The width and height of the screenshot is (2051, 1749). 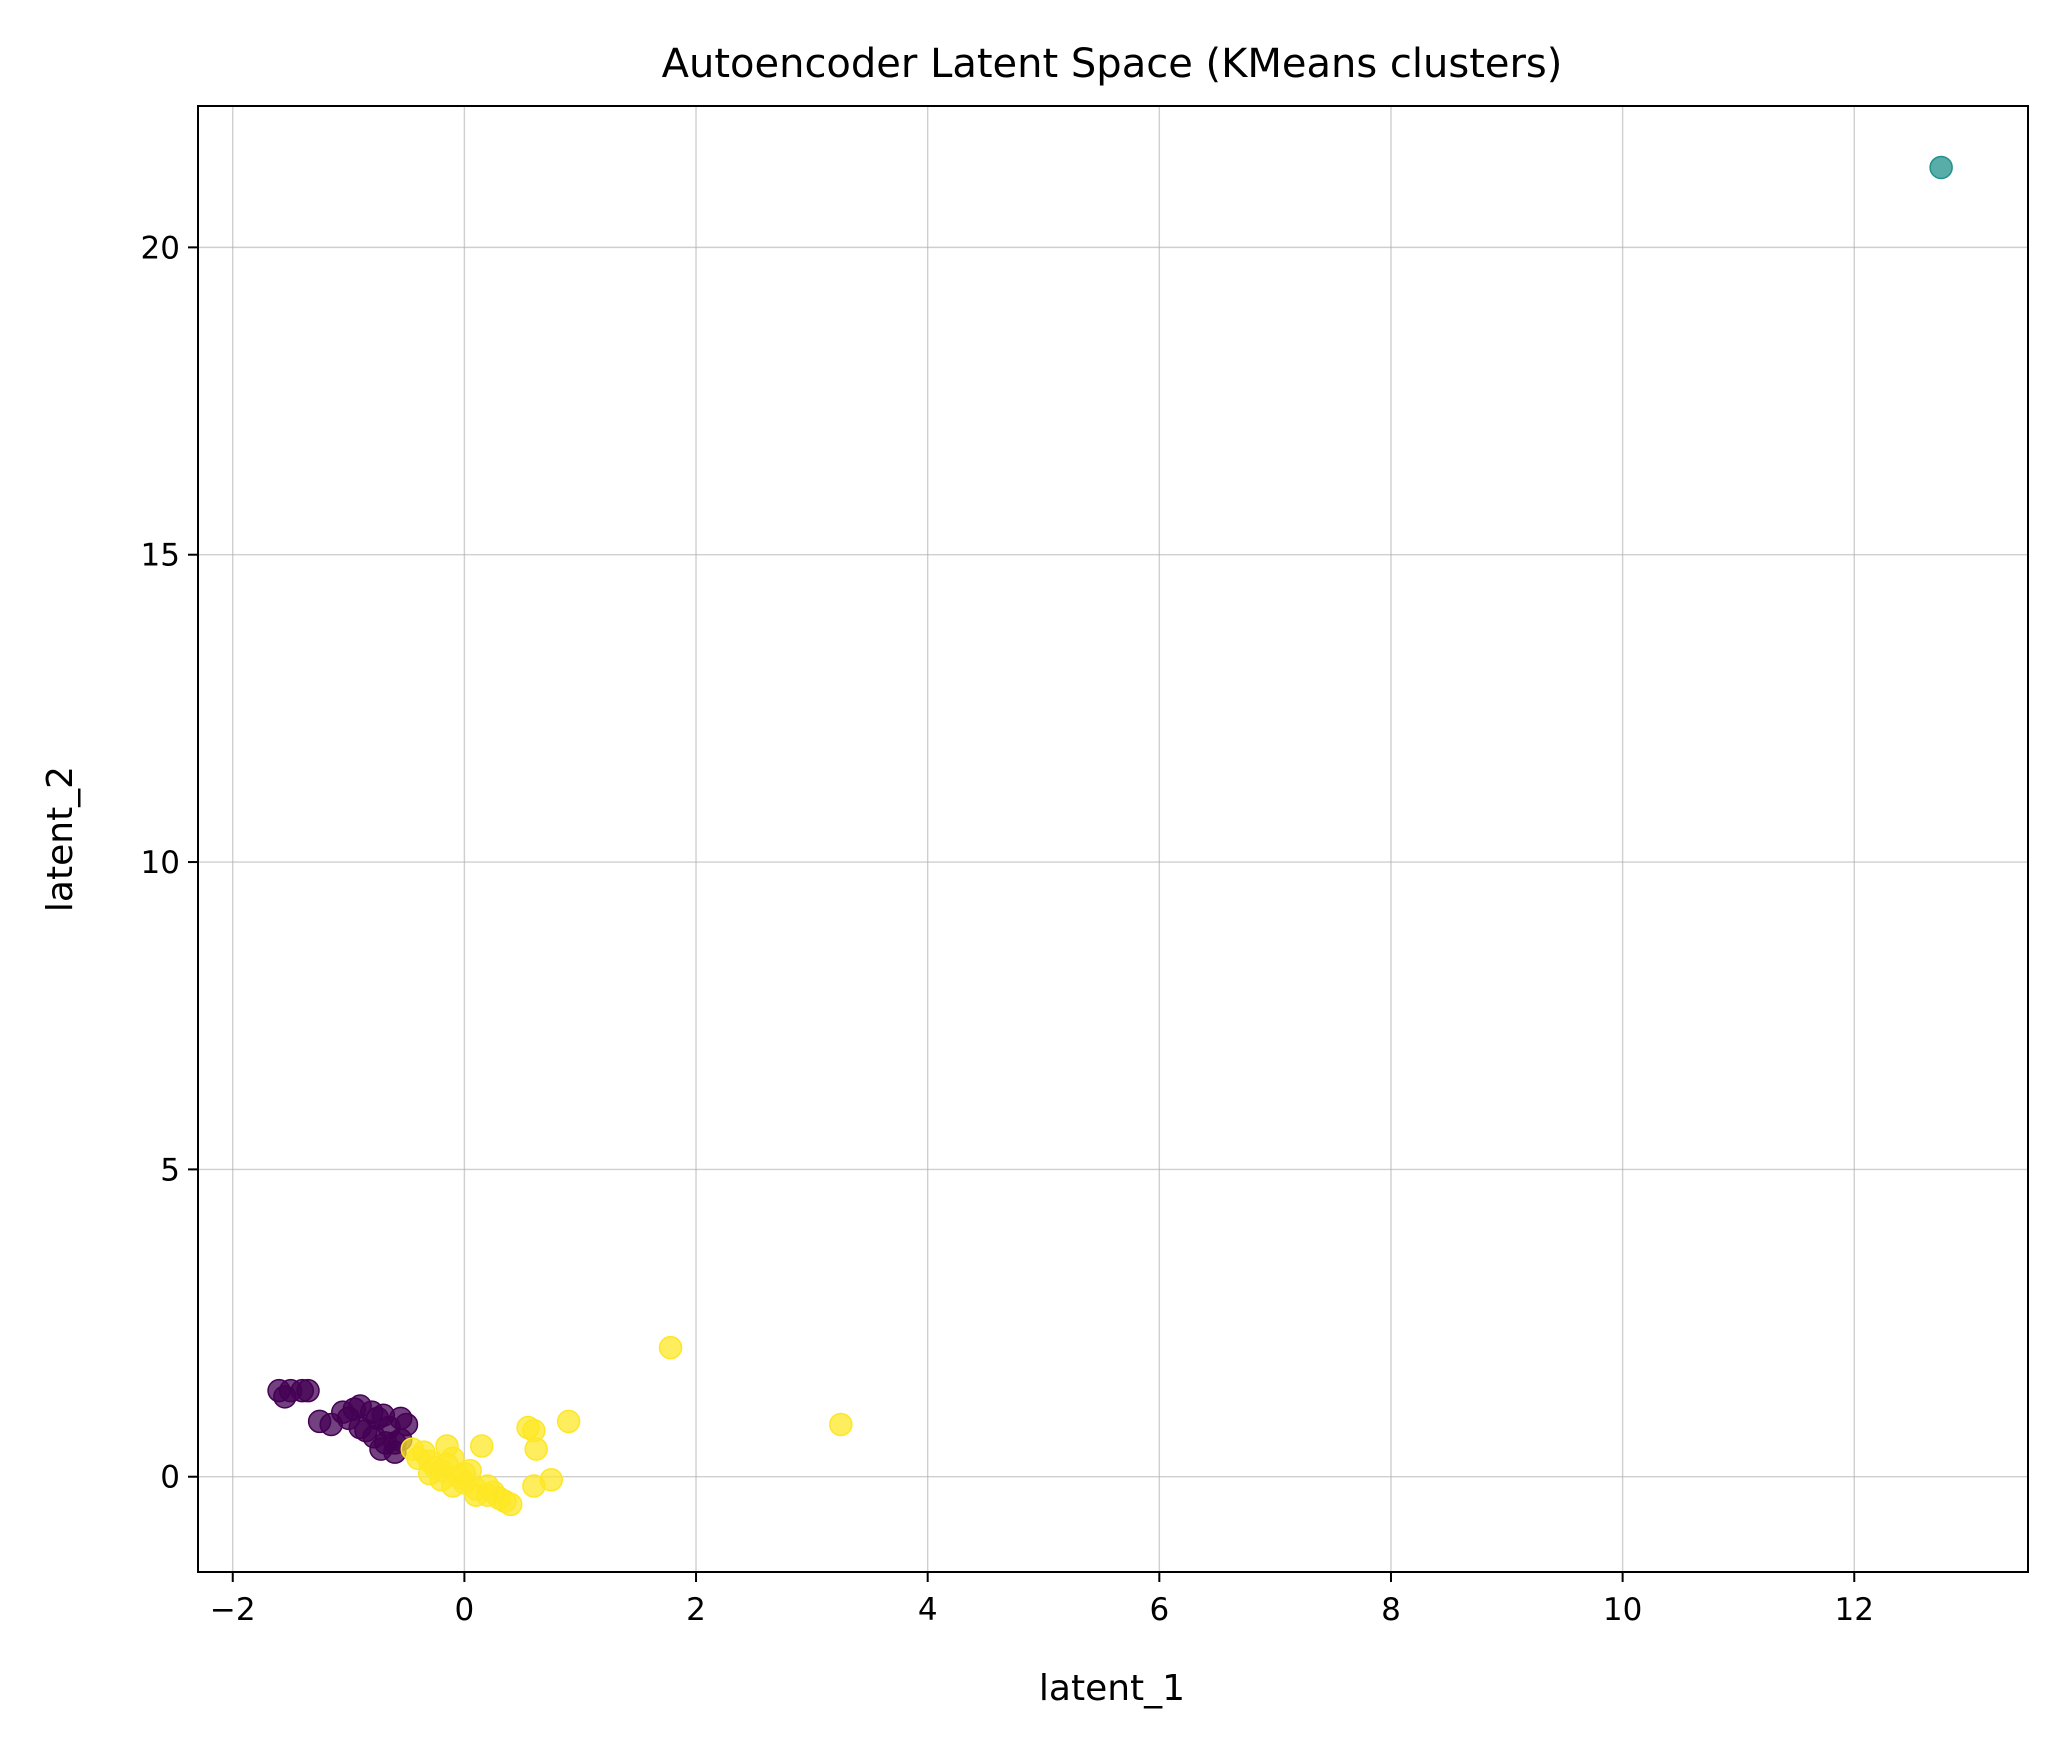 I want to click on x-tick-label: 12, so click(x=1854, y=1610).